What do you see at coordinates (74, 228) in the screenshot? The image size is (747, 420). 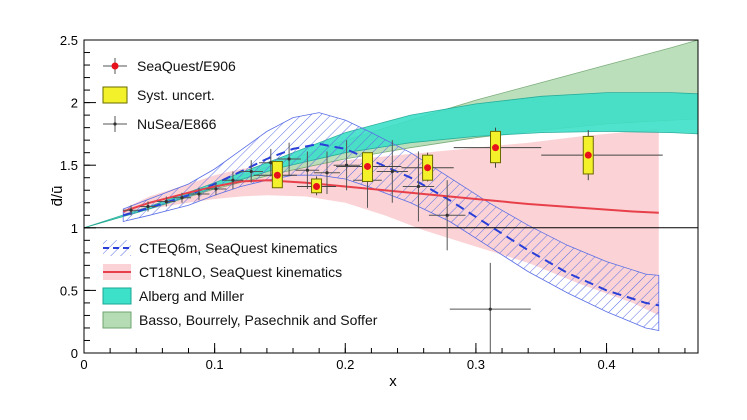 I see `y-tick-label: 1` at bounding box center [74, 228].